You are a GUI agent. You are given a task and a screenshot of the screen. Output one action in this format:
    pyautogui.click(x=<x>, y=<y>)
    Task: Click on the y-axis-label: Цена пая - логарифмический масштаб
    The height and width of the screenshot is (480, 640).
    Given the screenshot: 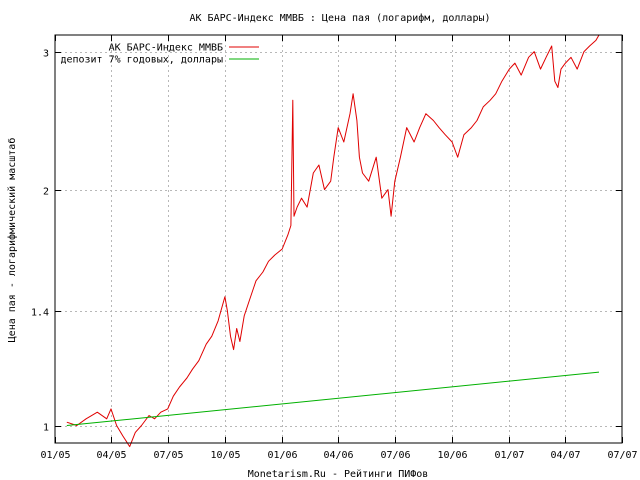 What is the action you would take?
    pyautogui.click(x=12, y=240)
    